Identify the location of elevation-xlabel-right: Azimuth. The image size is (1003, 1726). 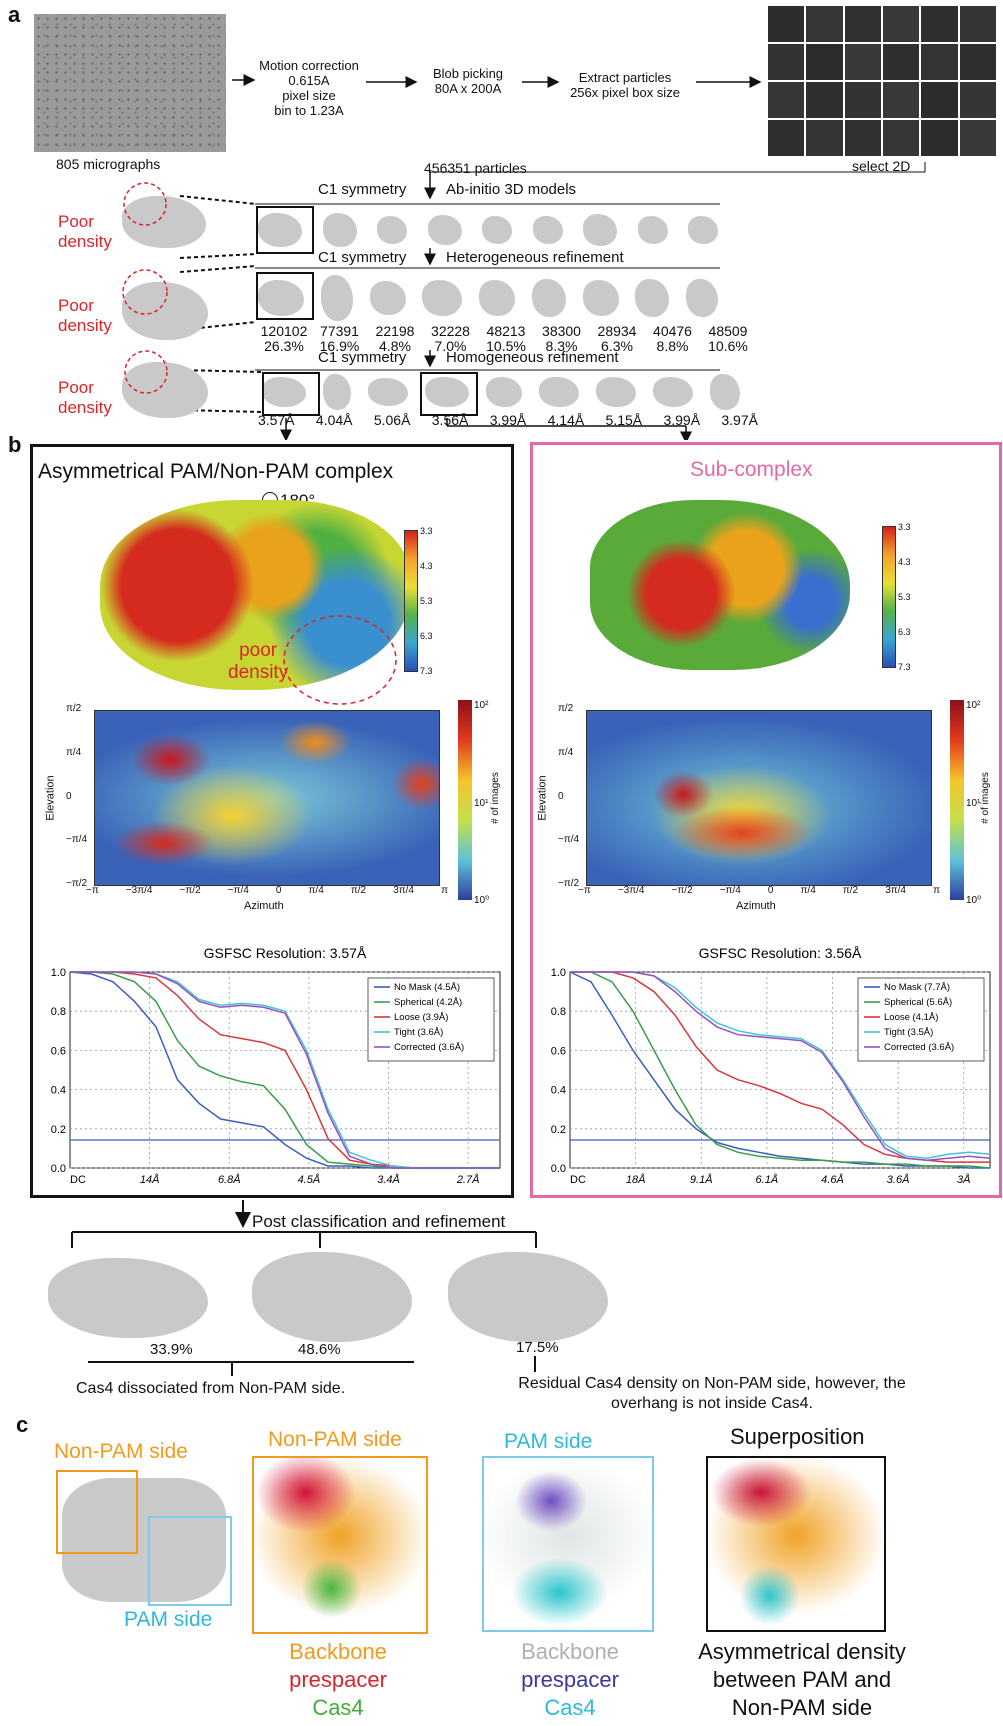
(756, 906).